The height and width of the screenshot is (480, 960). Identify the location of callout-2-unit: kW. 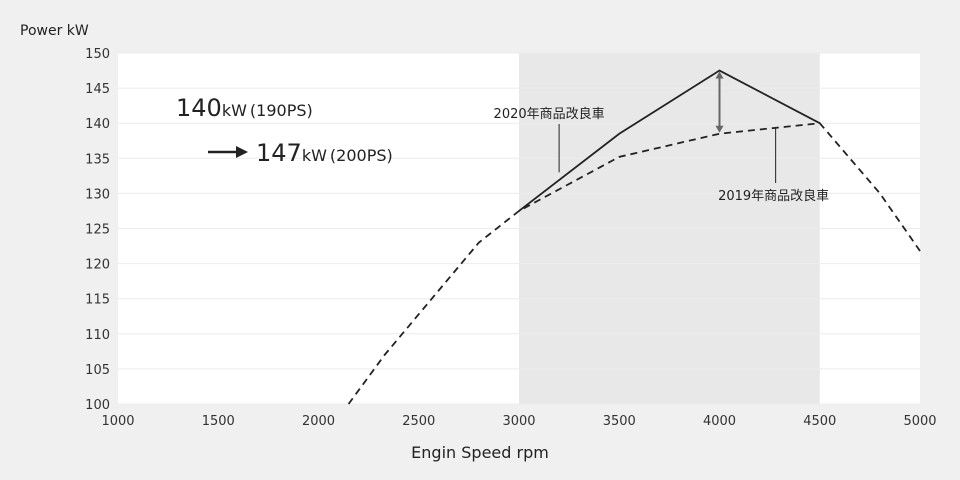
(314, 155).